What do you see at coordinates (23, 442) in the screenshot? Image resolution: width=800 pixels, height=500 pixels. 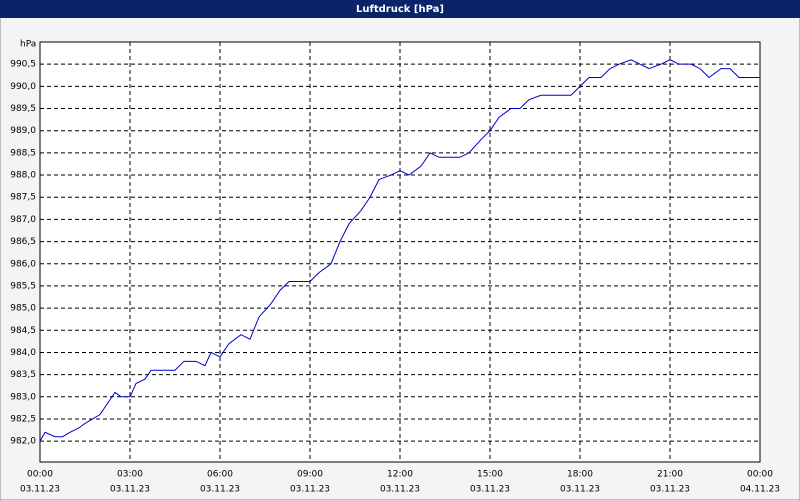 I see `y-tick-label: 982,0` at bounding box center [23, 442].